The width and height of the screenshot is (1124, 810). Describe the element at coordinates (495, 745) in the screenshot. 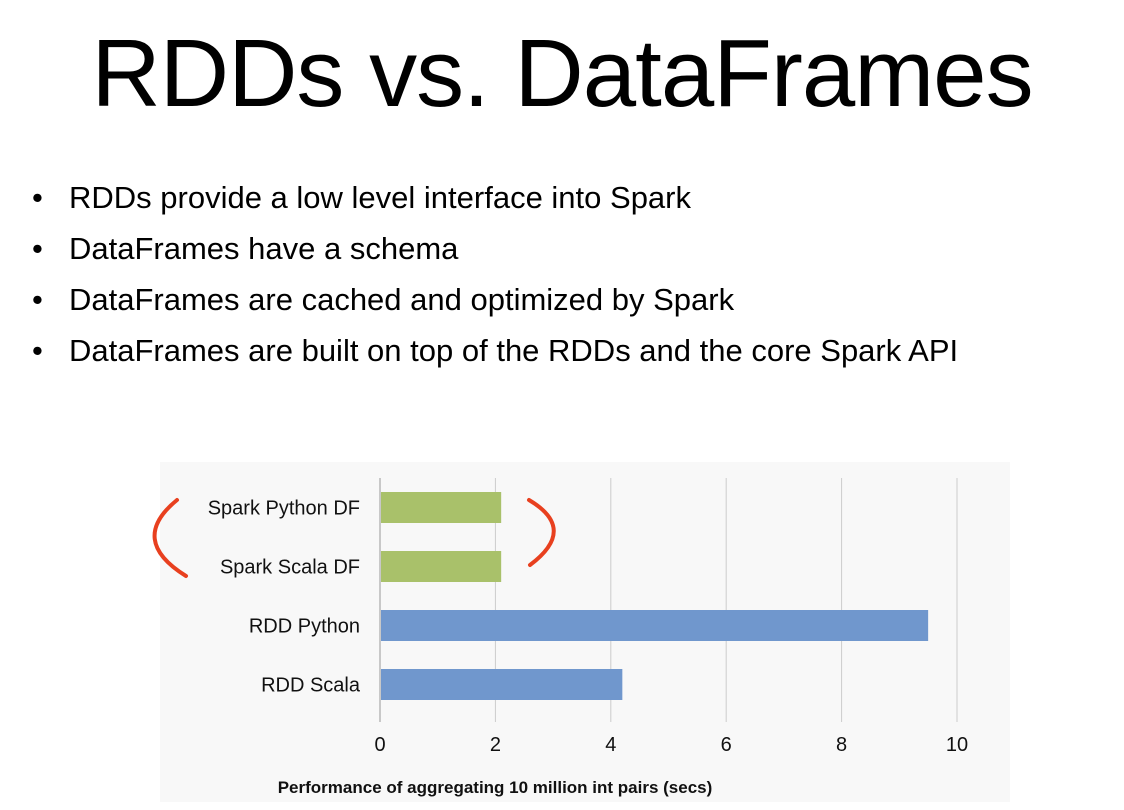

I see `x-tick-label: 2` at that location.